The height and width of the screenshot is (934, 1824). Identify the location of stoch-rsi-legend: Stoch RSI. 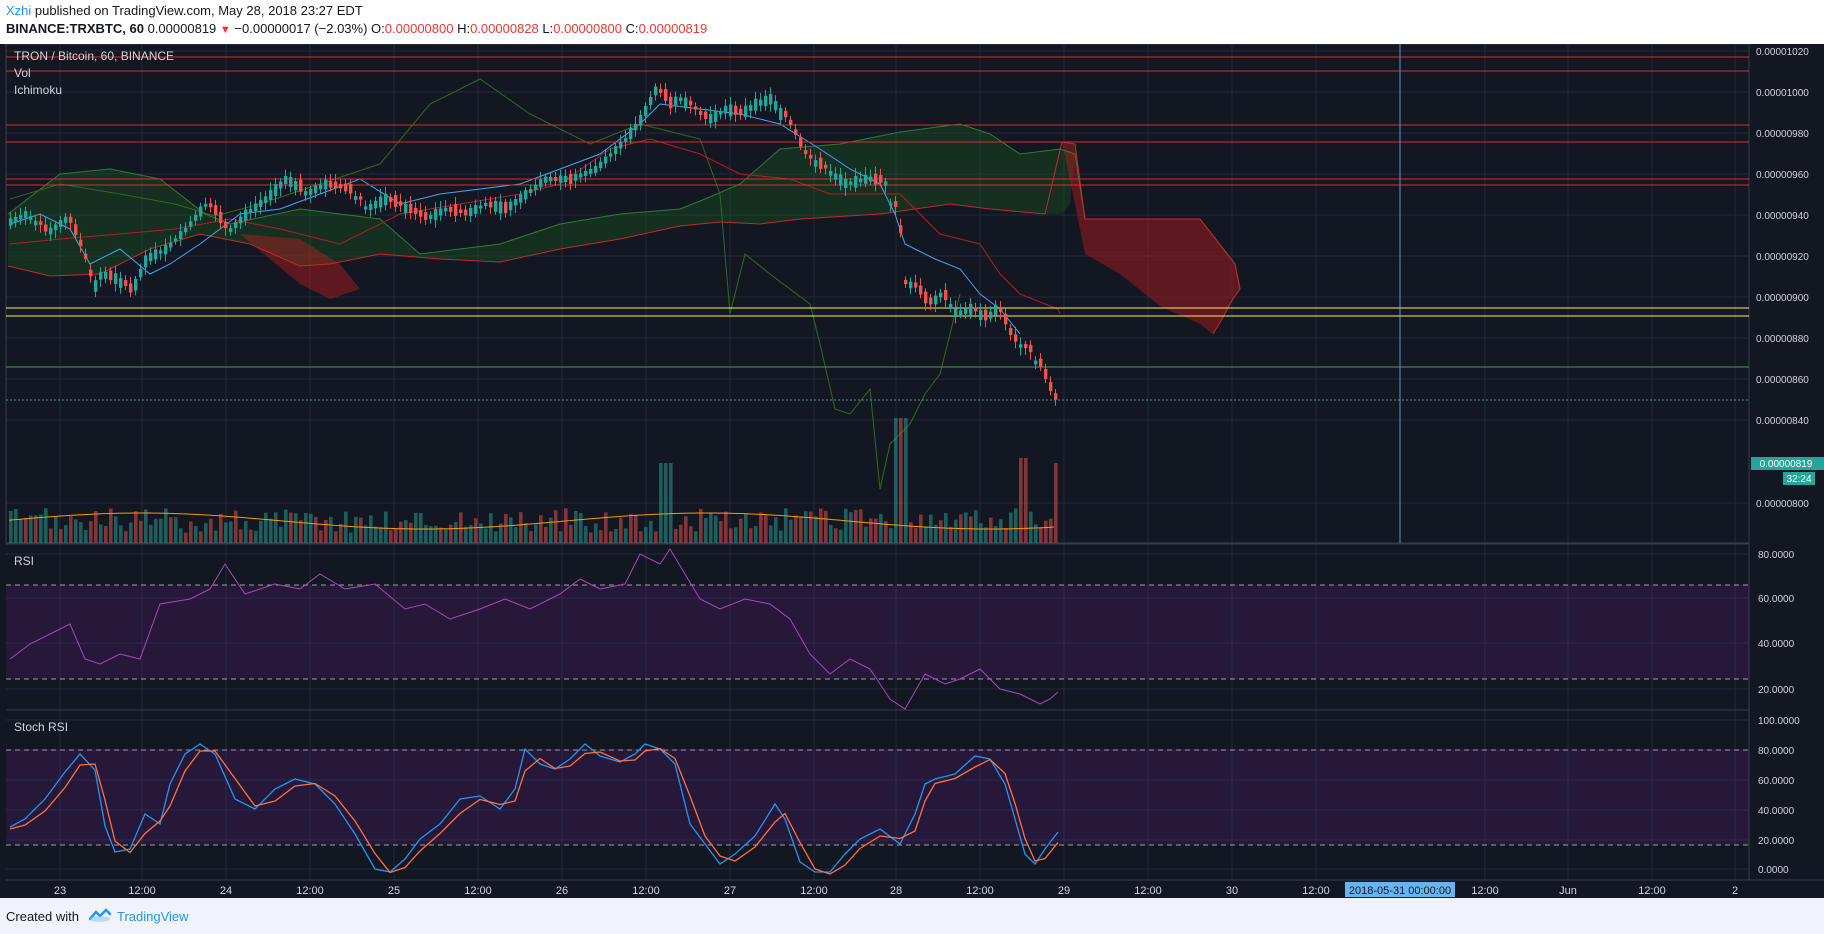
(41, 727).